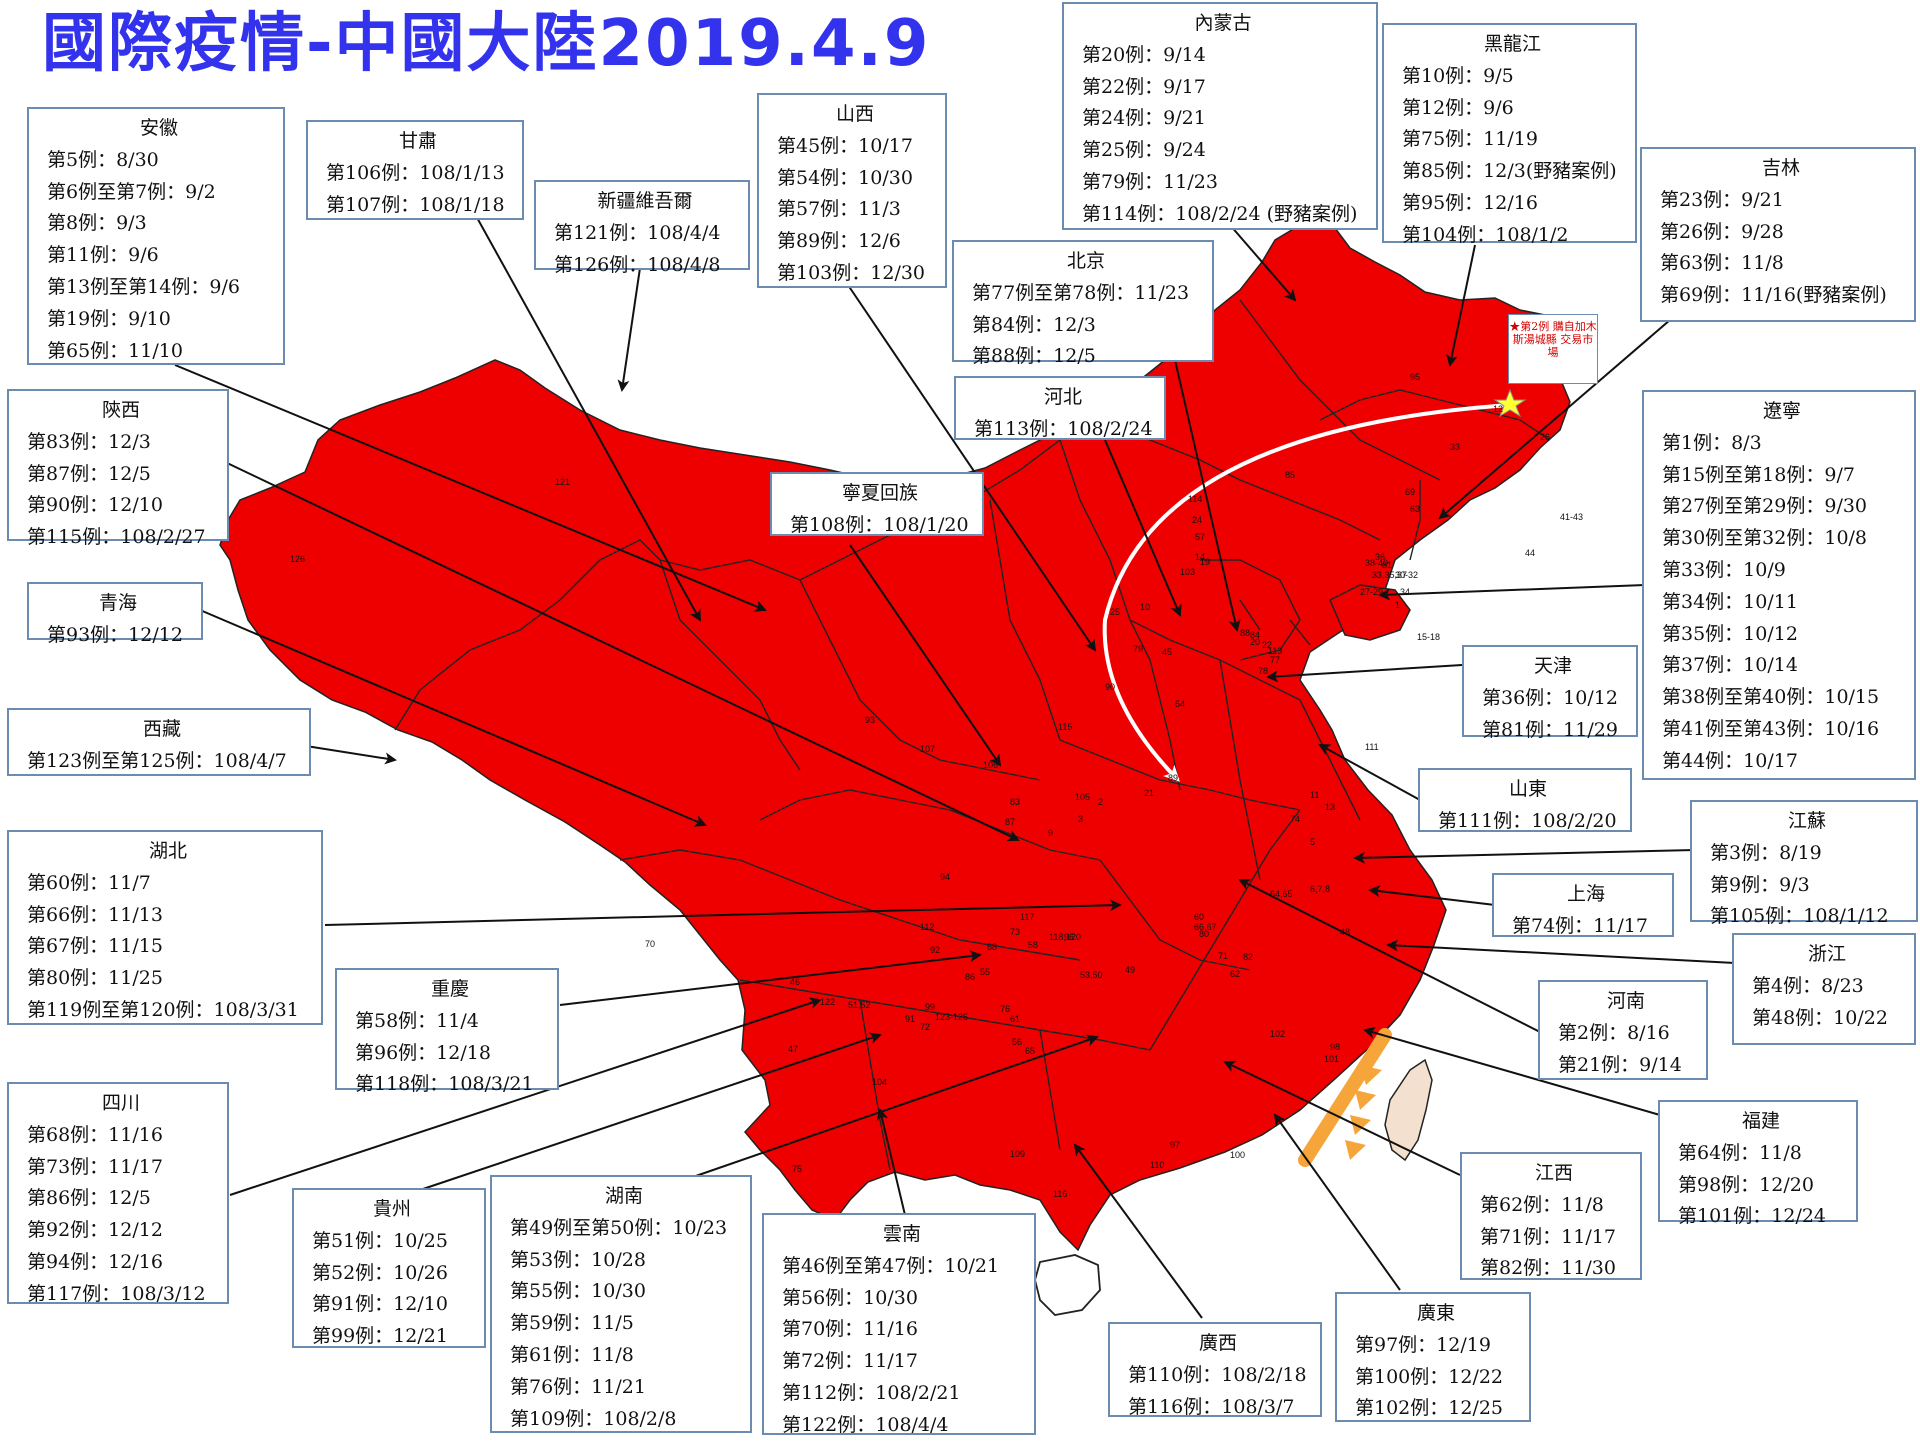 The height and width of the screenshot is (1442, 1920). What do you see at coordinates (1281, 894) in the screenshot?
I see `map-case-label: 64,65` at bounding box center [1281, 894].